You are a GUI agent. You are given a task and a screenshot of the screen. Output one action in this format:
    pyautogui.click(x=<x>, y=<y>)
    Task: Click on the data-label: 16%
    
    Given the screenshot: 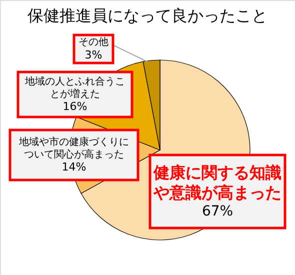 What is the action you would take?
    pyautogui.click(x=75, y=106)
    